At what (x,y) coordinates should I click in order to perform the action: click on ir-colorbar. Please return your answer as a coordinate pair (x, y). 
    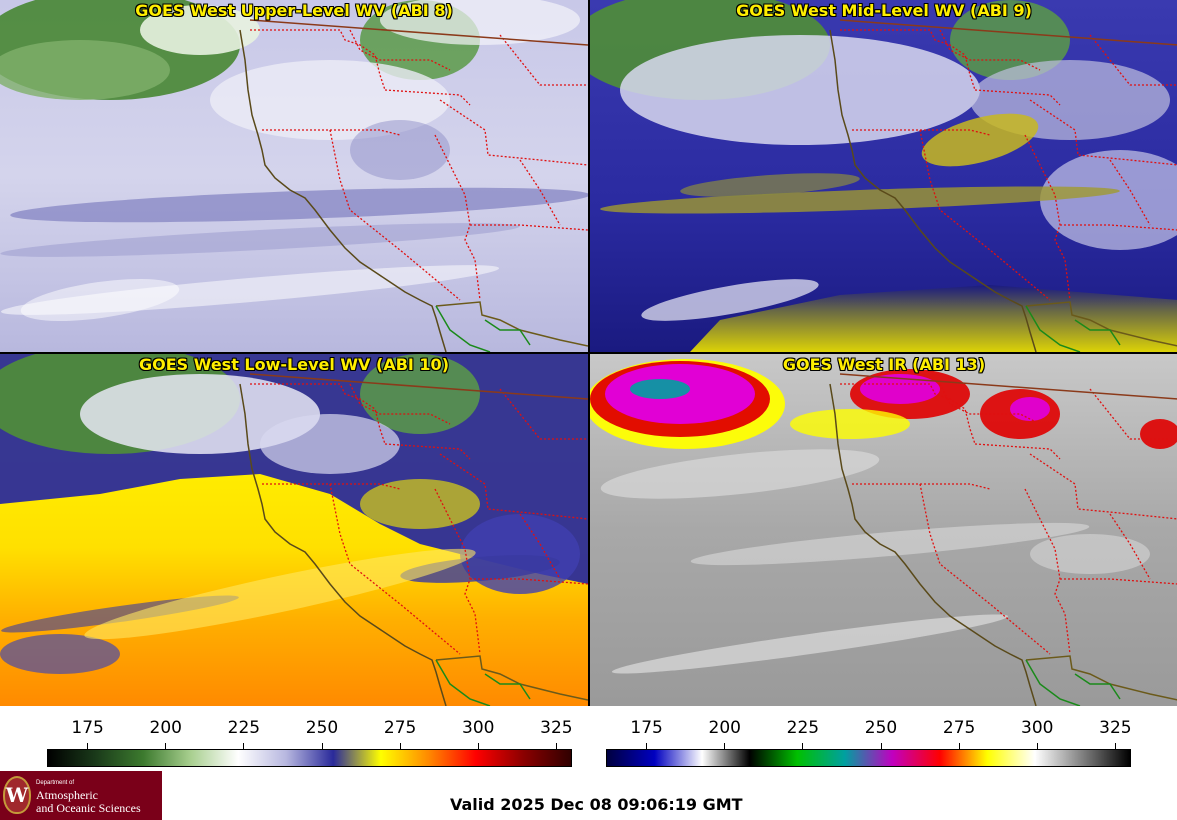
    Looking at the image, I should click on (868, 758).